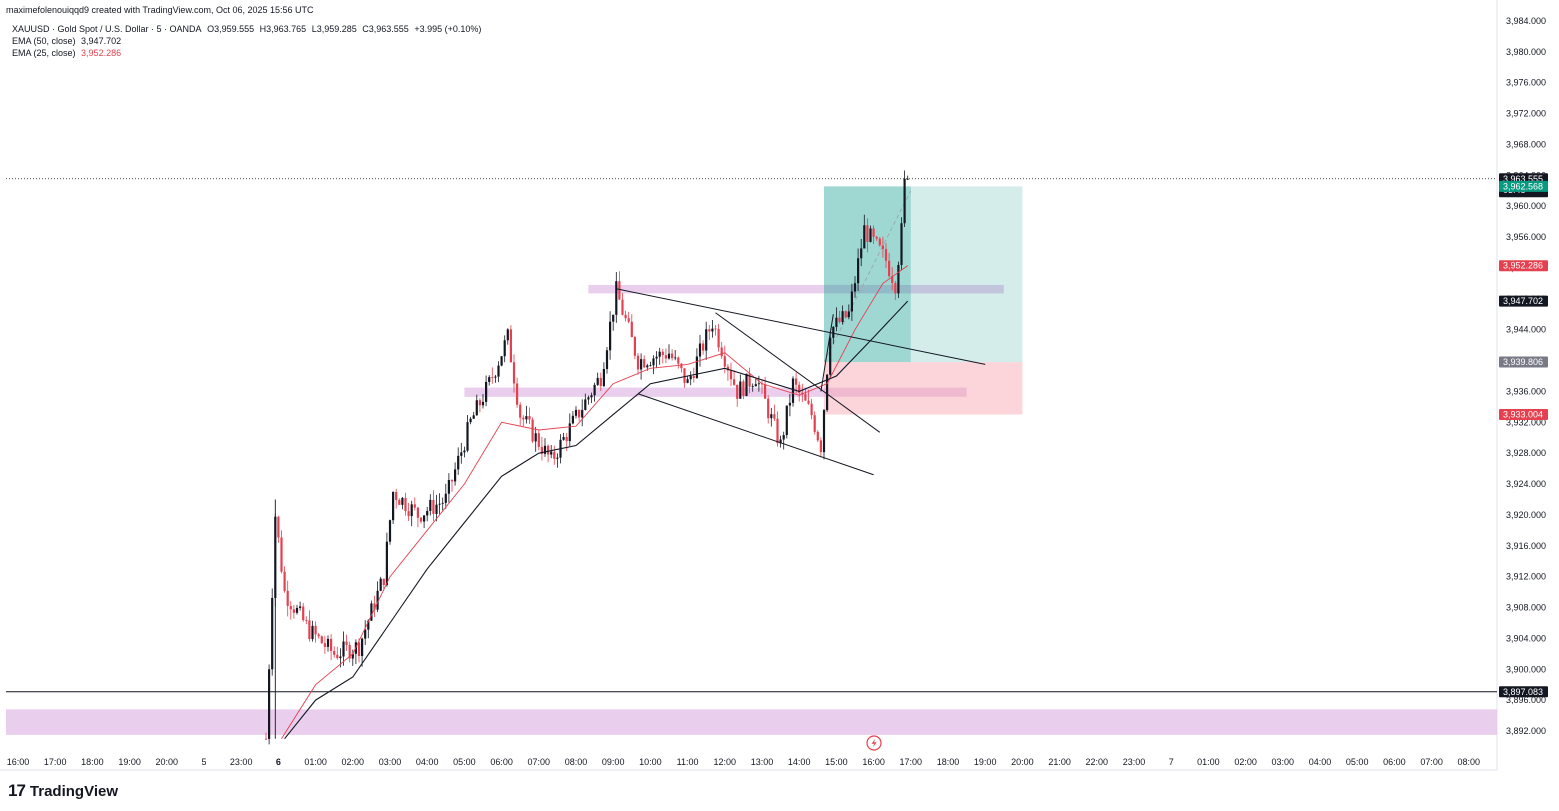 This screenshot has width=1559, height=811. I want to click on tradingview-logo: 17 TradingView, so click(63, 791).